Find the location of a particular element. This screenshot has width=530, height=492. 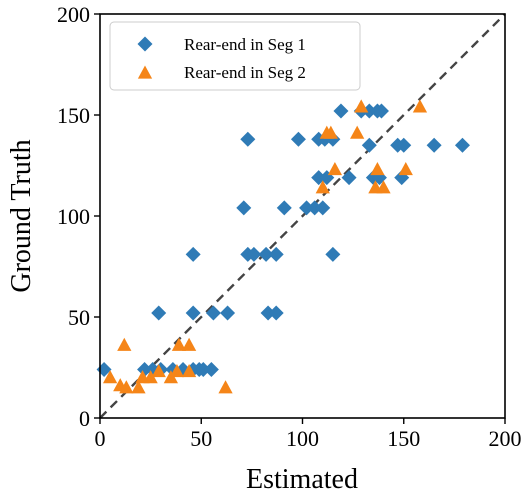

x-tick-label: 100 is located at coordinates (302, 438).